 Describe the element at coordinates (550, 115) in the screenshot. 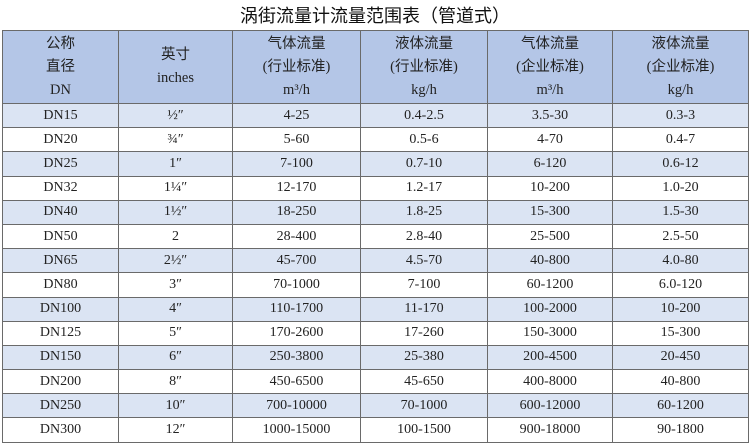

I see `data-cell: 3.5-30` at that location.